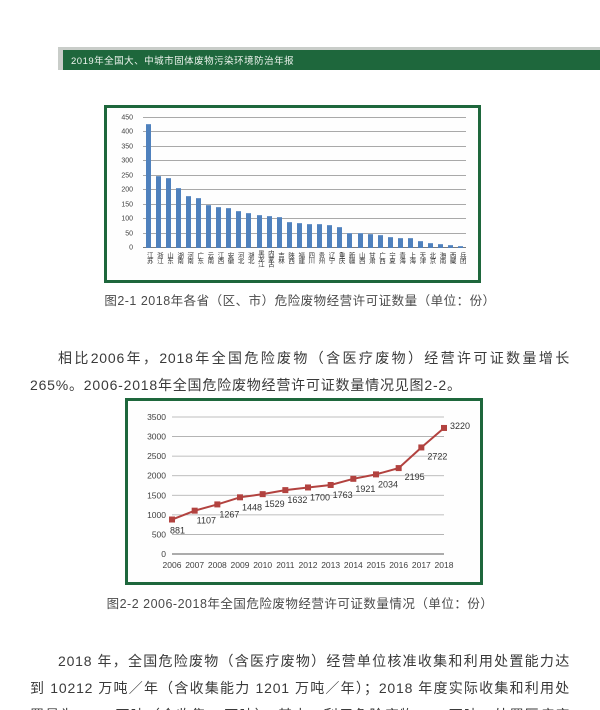 The height and width of the screenshot is (710, 600). Describe the element at coordinates (229, 514) in the screenshot. I see `data-point-label: 1267` at that location.